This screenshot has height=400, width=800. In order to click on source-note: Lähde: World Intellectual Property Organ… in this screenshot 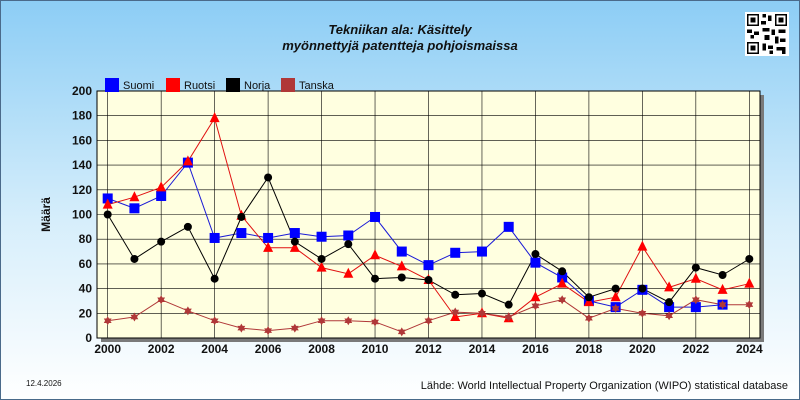, I will do `click(604, 386)`.